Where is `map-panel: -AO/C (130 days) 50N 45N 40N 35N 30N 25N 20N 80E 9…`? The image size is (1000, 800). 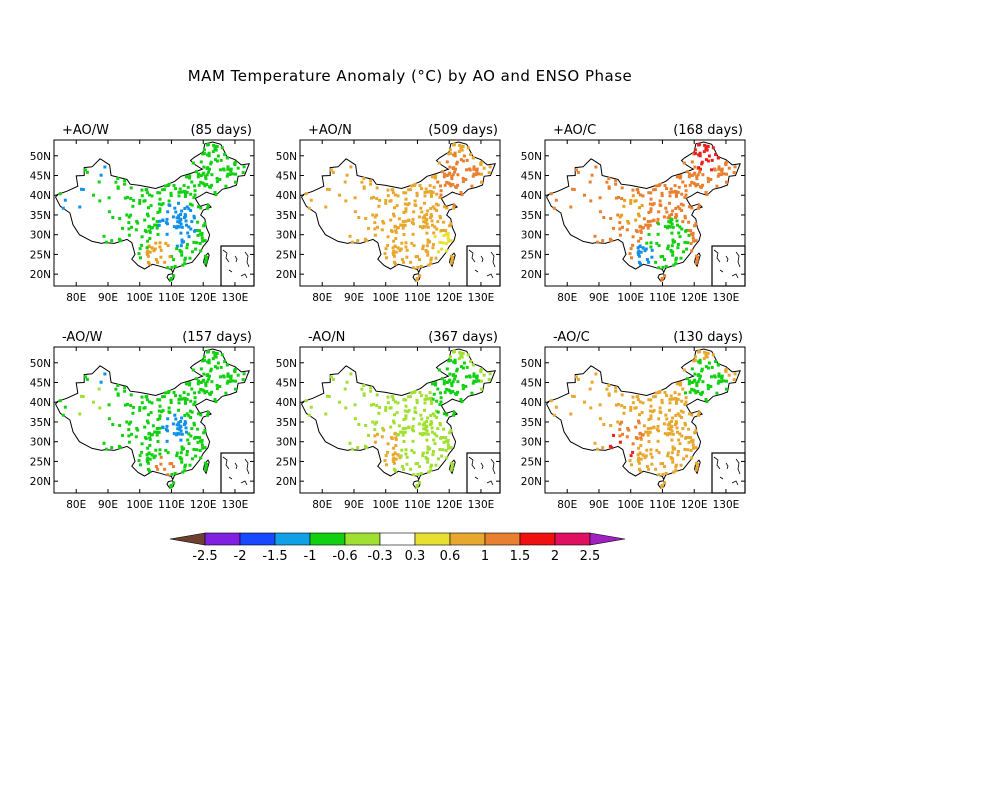
map-panel: -AO/C (130 days) 50N 45N 40N 35N 30N 25N 20N 80E 9… is located at coordinates (638, 425).